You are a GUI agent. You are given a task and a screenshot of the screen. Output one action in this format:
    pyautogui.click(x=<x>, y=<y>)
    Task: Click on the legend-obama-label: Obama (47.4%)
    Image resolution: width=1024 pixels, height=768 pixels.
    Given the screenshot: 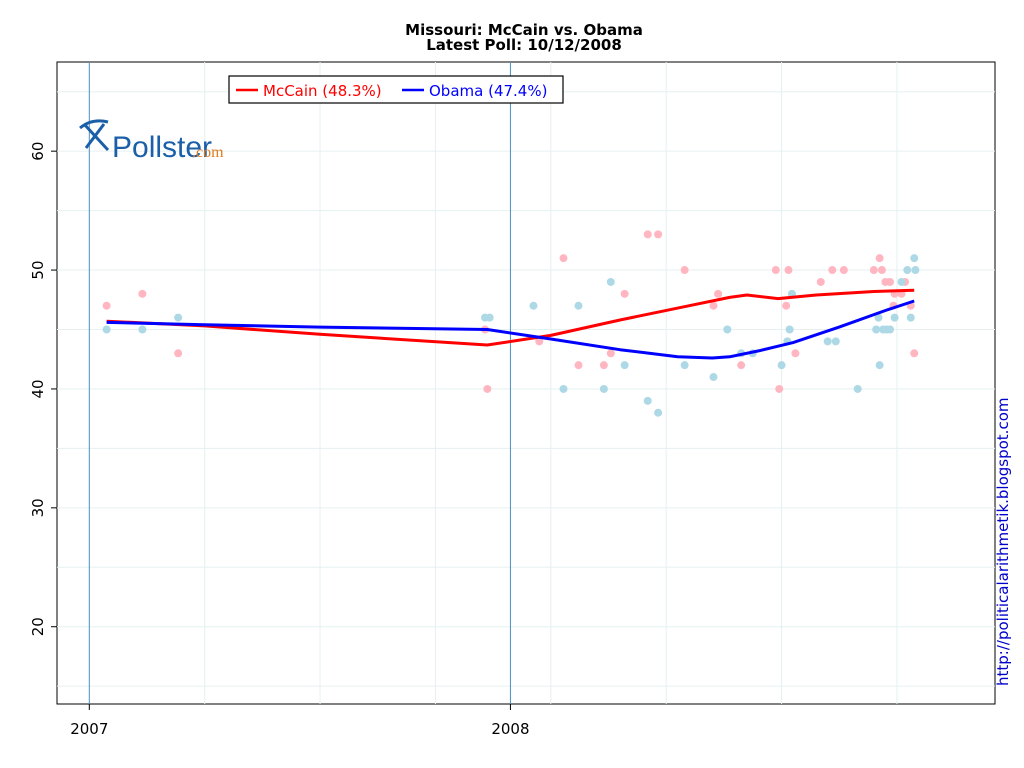 What is the action you would take?
    pyautogui.click(x=488, y=91)
    